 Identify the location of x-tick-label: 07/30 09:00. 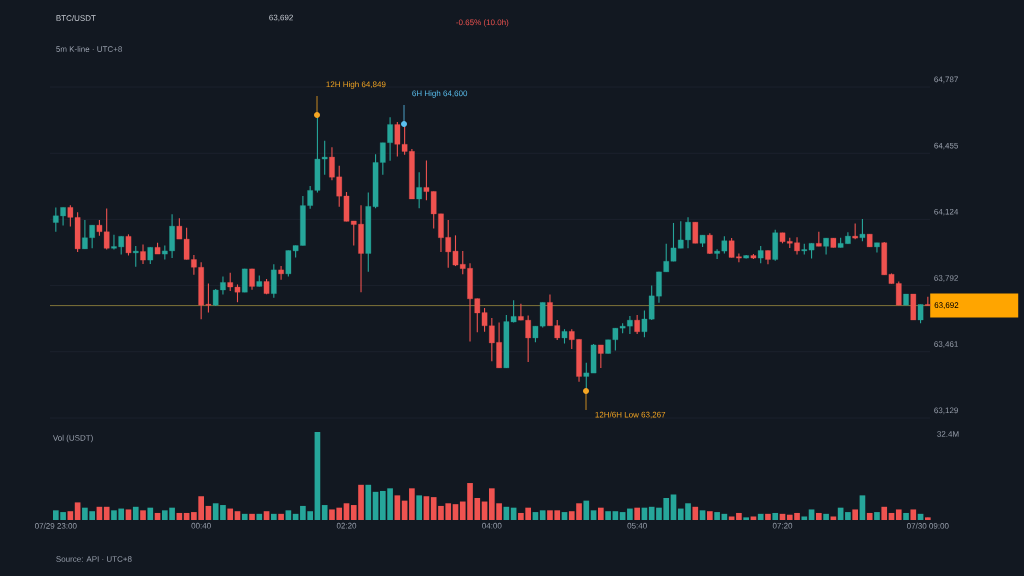
(928, 525).